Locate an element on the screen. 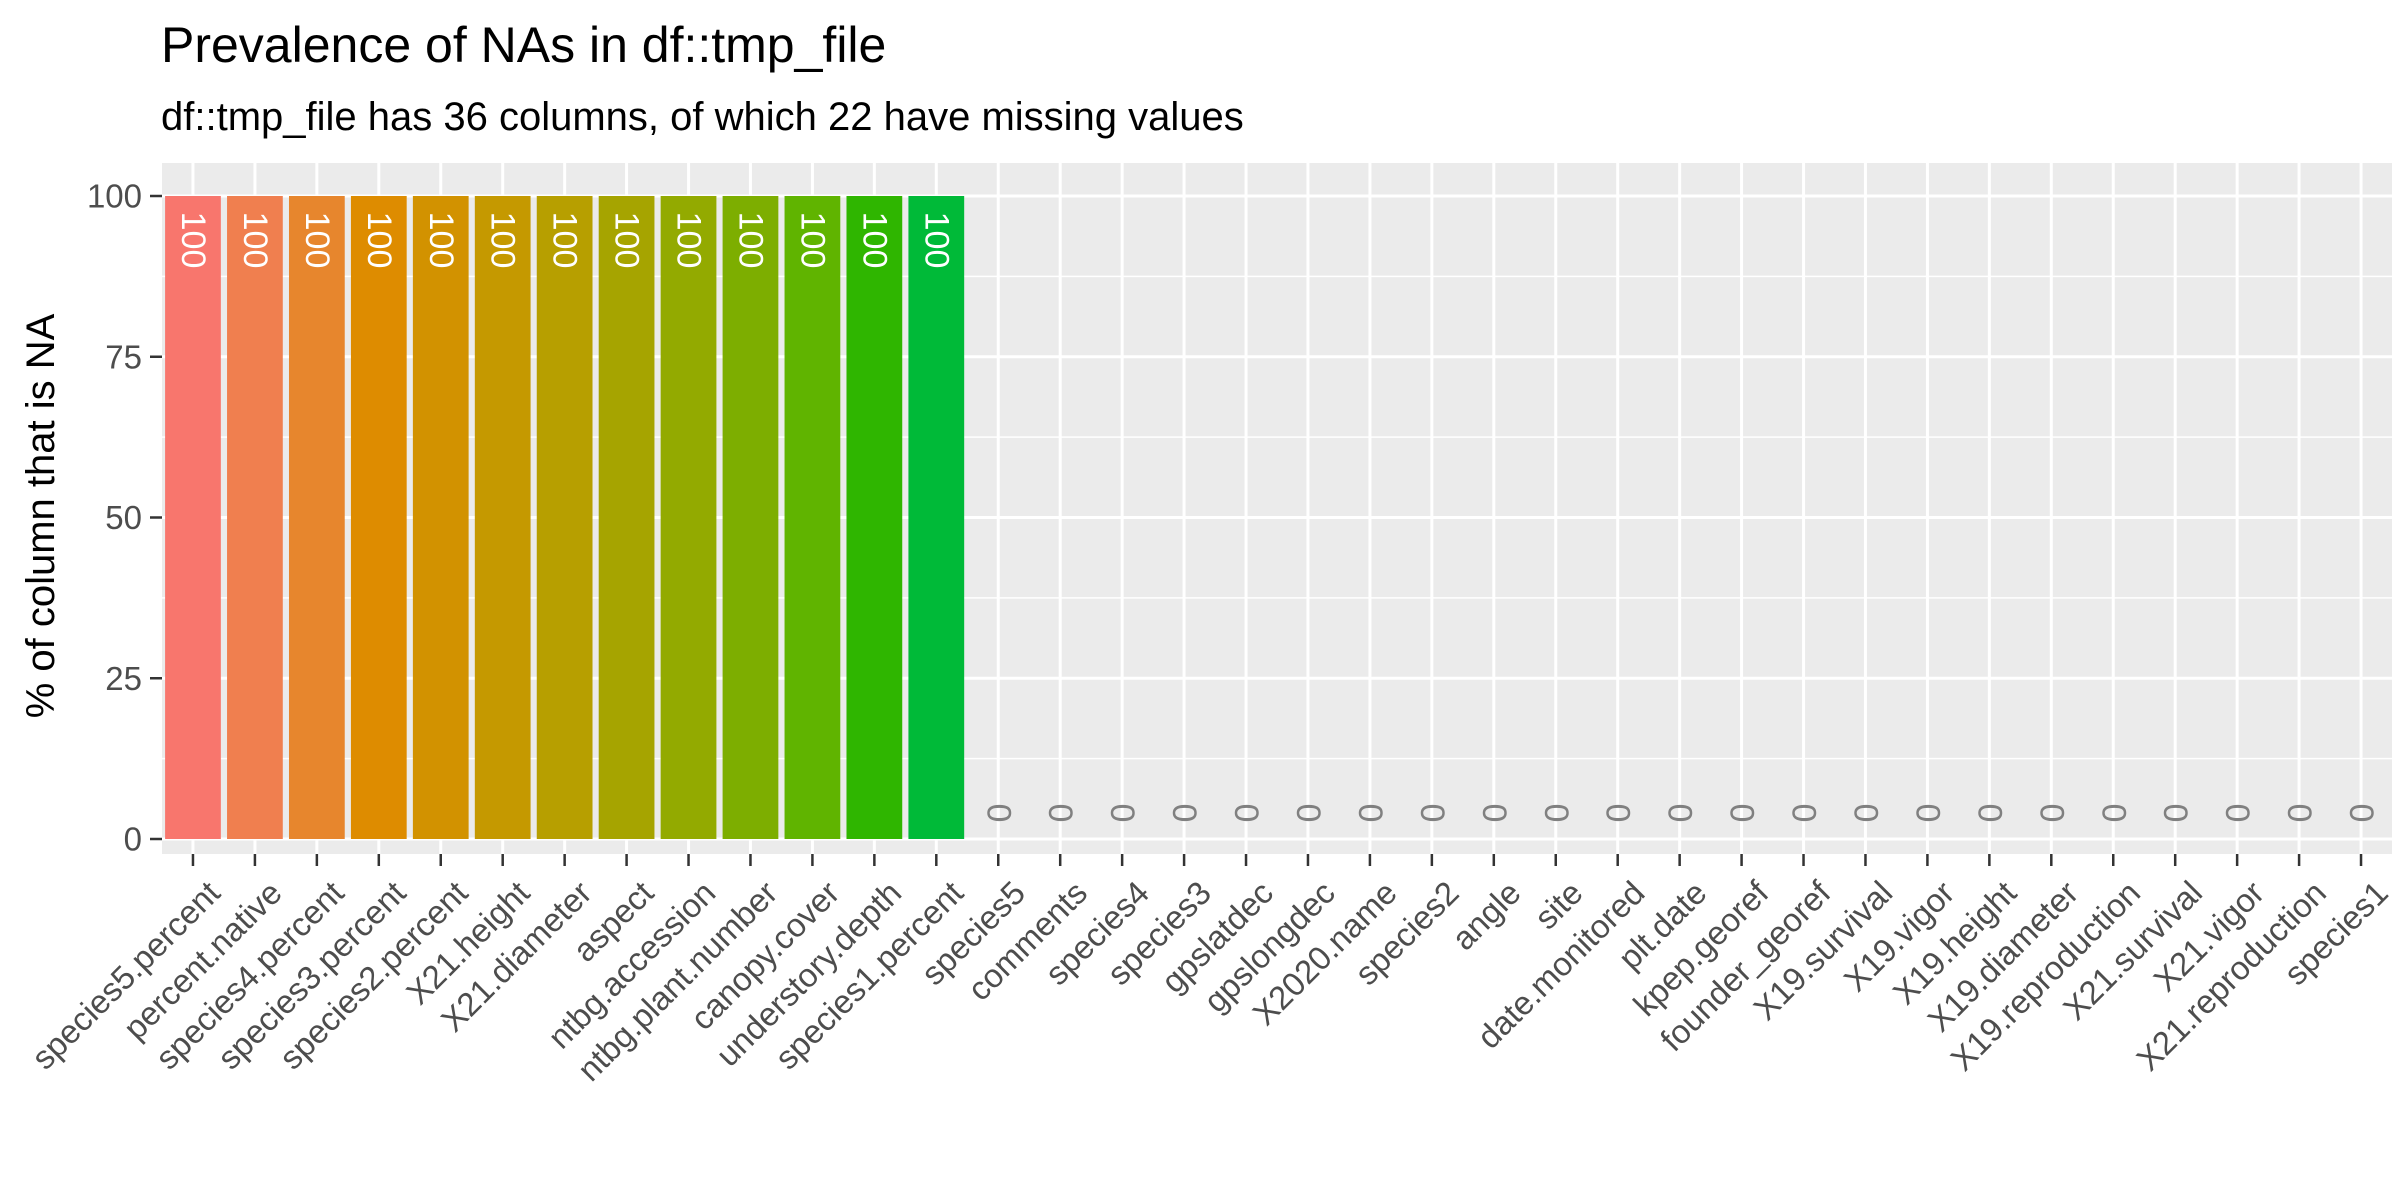 This screenshot has width=2400, height=1200. y-tick-label: 0 is located at coordinates (133, 839).